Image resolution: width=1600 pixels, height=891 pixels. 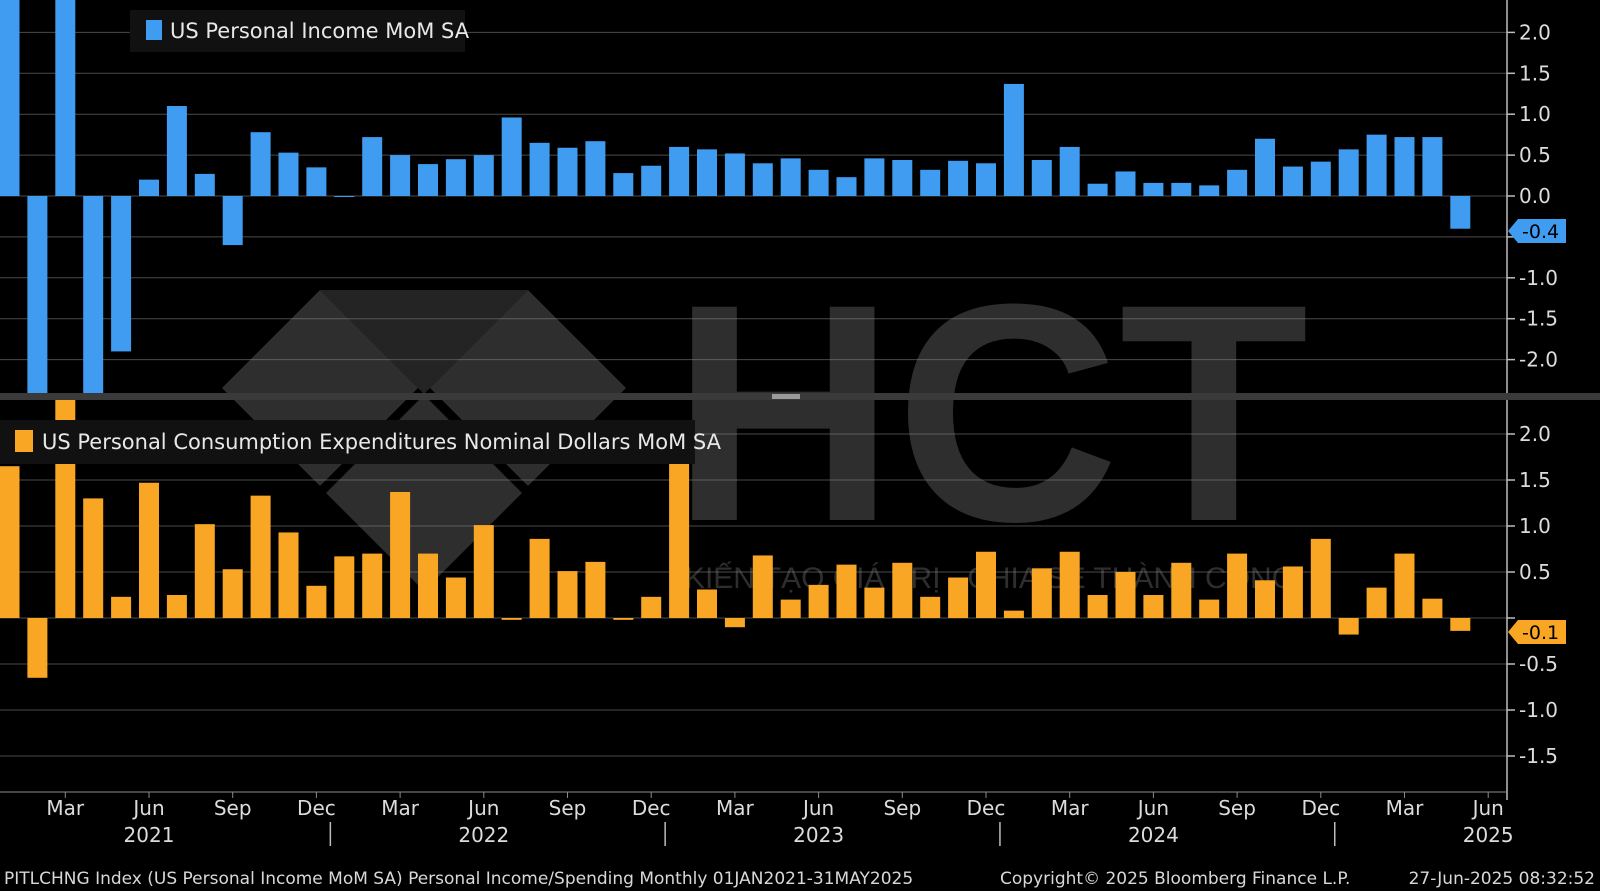 What do you see at coordinates (149, 835) in the screenshot?
I see `x-tick-label-year: 2021` at bounding box center [149, 835].